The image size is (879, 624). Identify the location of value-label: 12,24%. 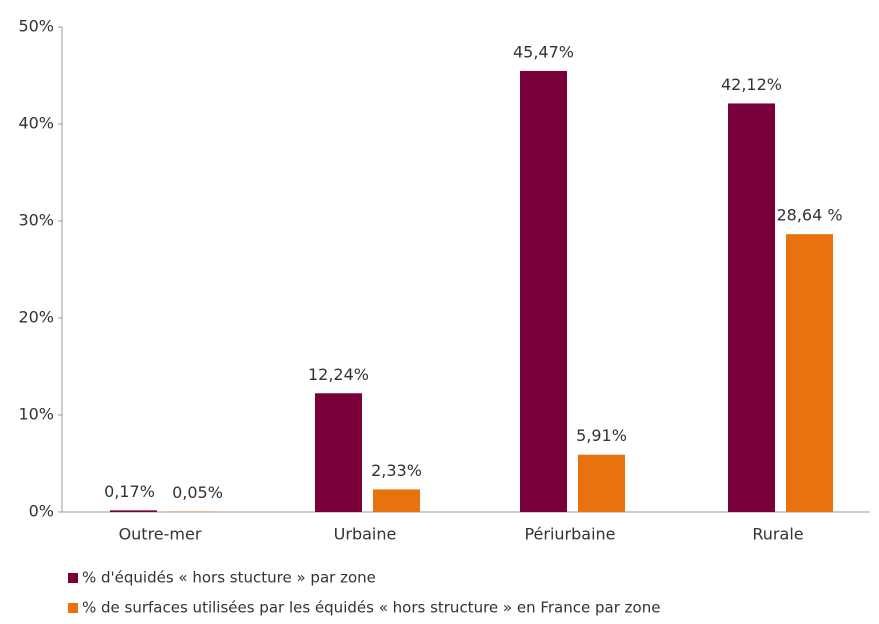
(338, 374).